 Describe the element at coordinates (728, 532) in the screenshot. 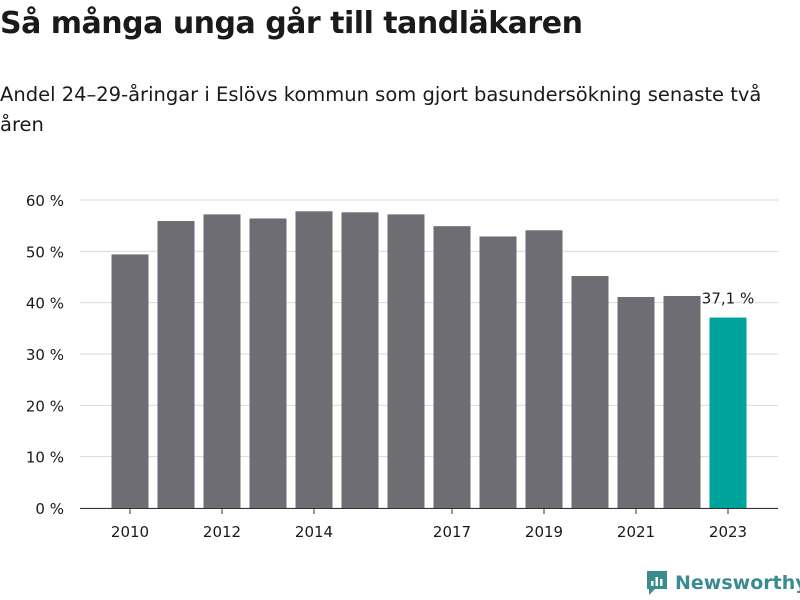

I see `x-tick-label: 2023` at that location.